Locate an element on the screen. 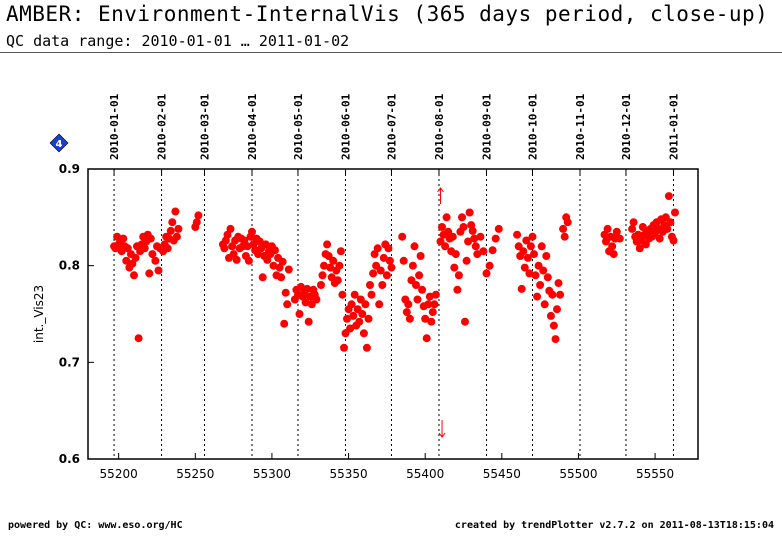 Image resolution: width=782 pixels, height=542 pixels. x-tick-label: 55500 is located at coordinates (578, 474).